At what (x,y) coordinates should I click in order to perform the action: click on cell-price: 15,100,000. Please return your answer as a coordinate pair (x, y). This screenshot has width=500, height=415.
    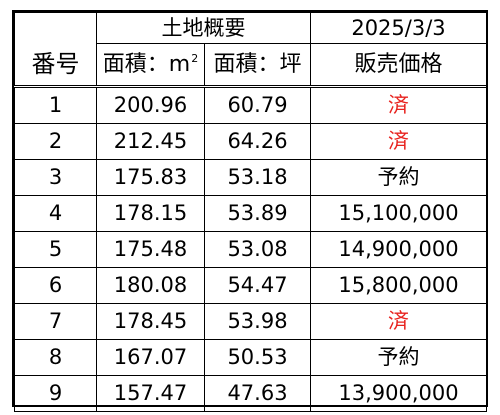
    Looking at the image, I should click on (398, 213).